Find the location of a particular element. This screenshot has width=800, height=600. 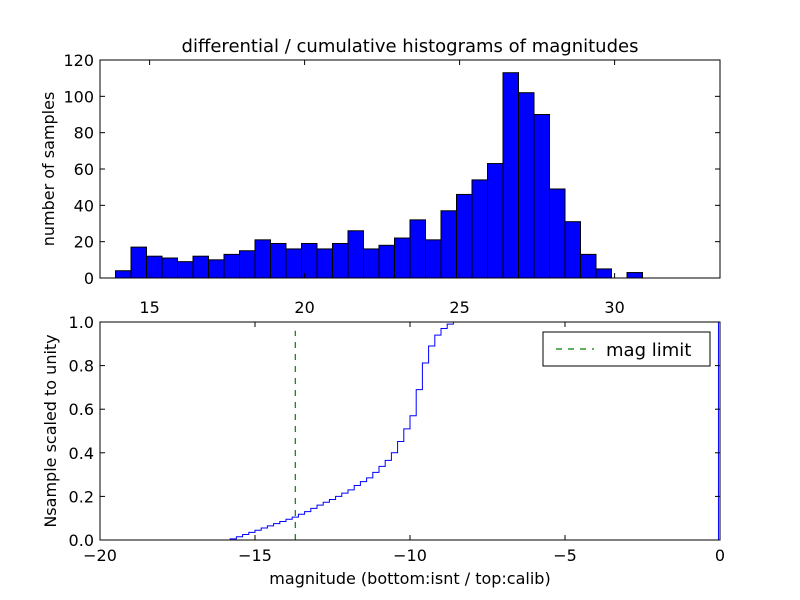

bottom-x-tick-label: −15 is located at coordinates (255, 555).